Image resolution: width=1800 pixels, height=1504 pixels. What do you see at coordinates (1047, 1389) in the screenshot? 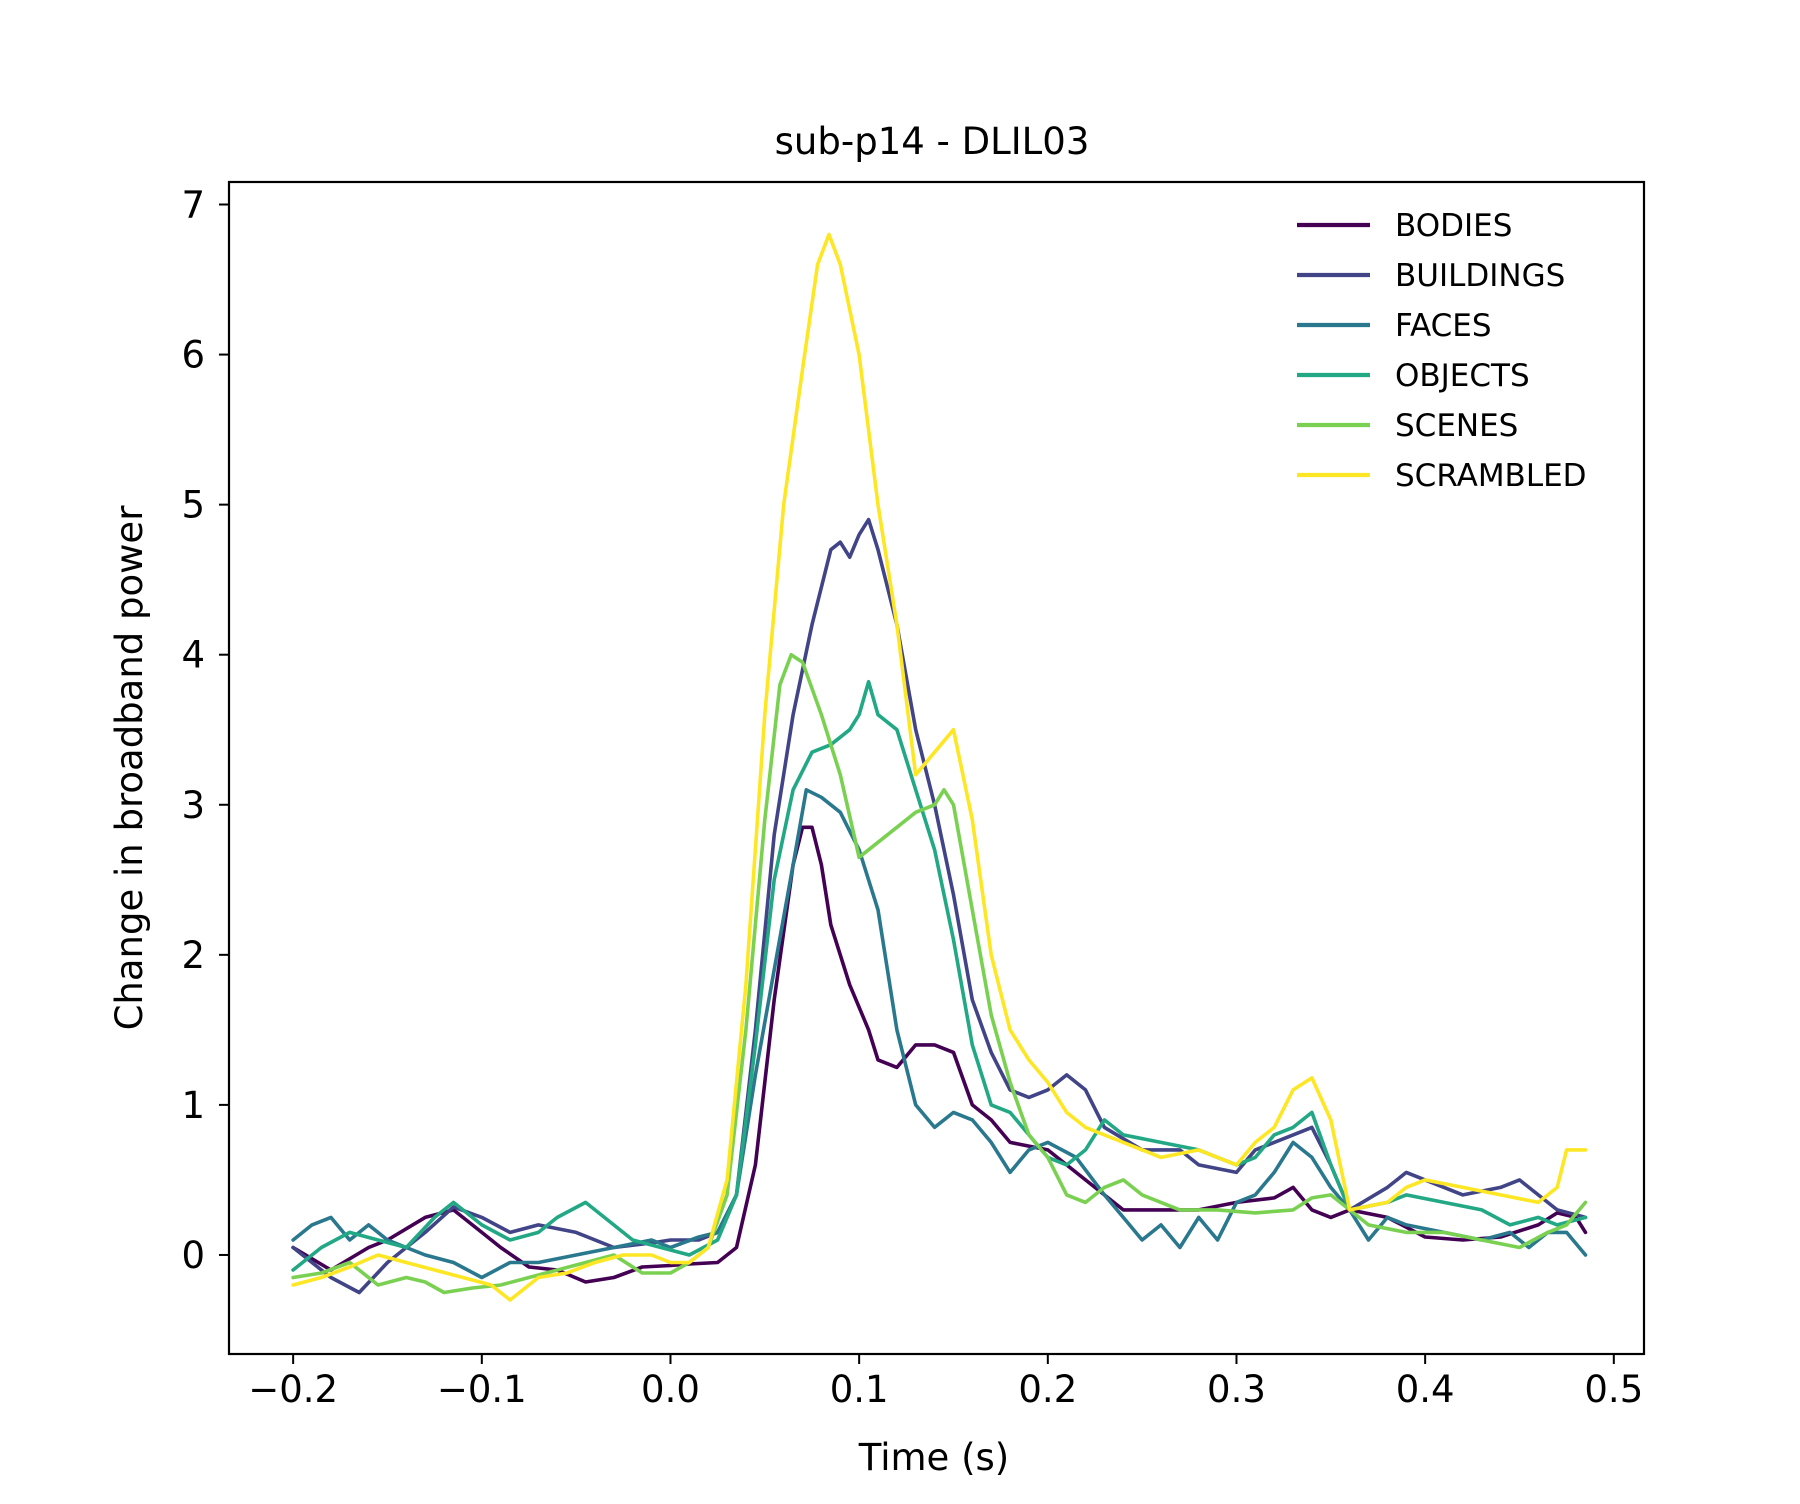
I see `x-tick-label: 0.2` at bounding box center [1047, 1389].